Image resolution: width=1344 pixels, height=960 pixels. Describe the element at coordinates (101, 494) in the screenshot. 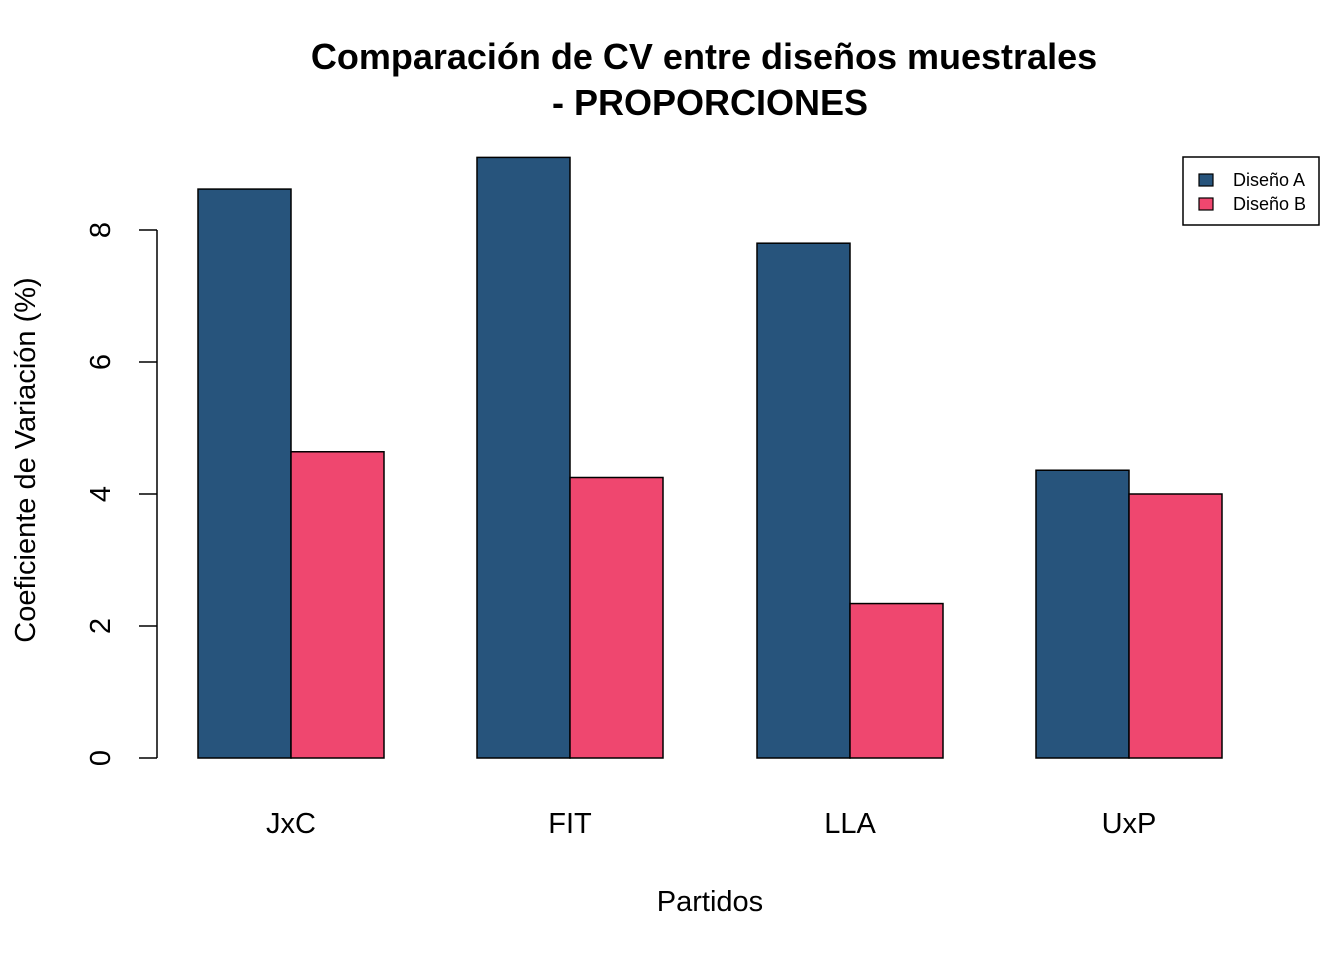

I see `y-tick-label: 4` at that location.